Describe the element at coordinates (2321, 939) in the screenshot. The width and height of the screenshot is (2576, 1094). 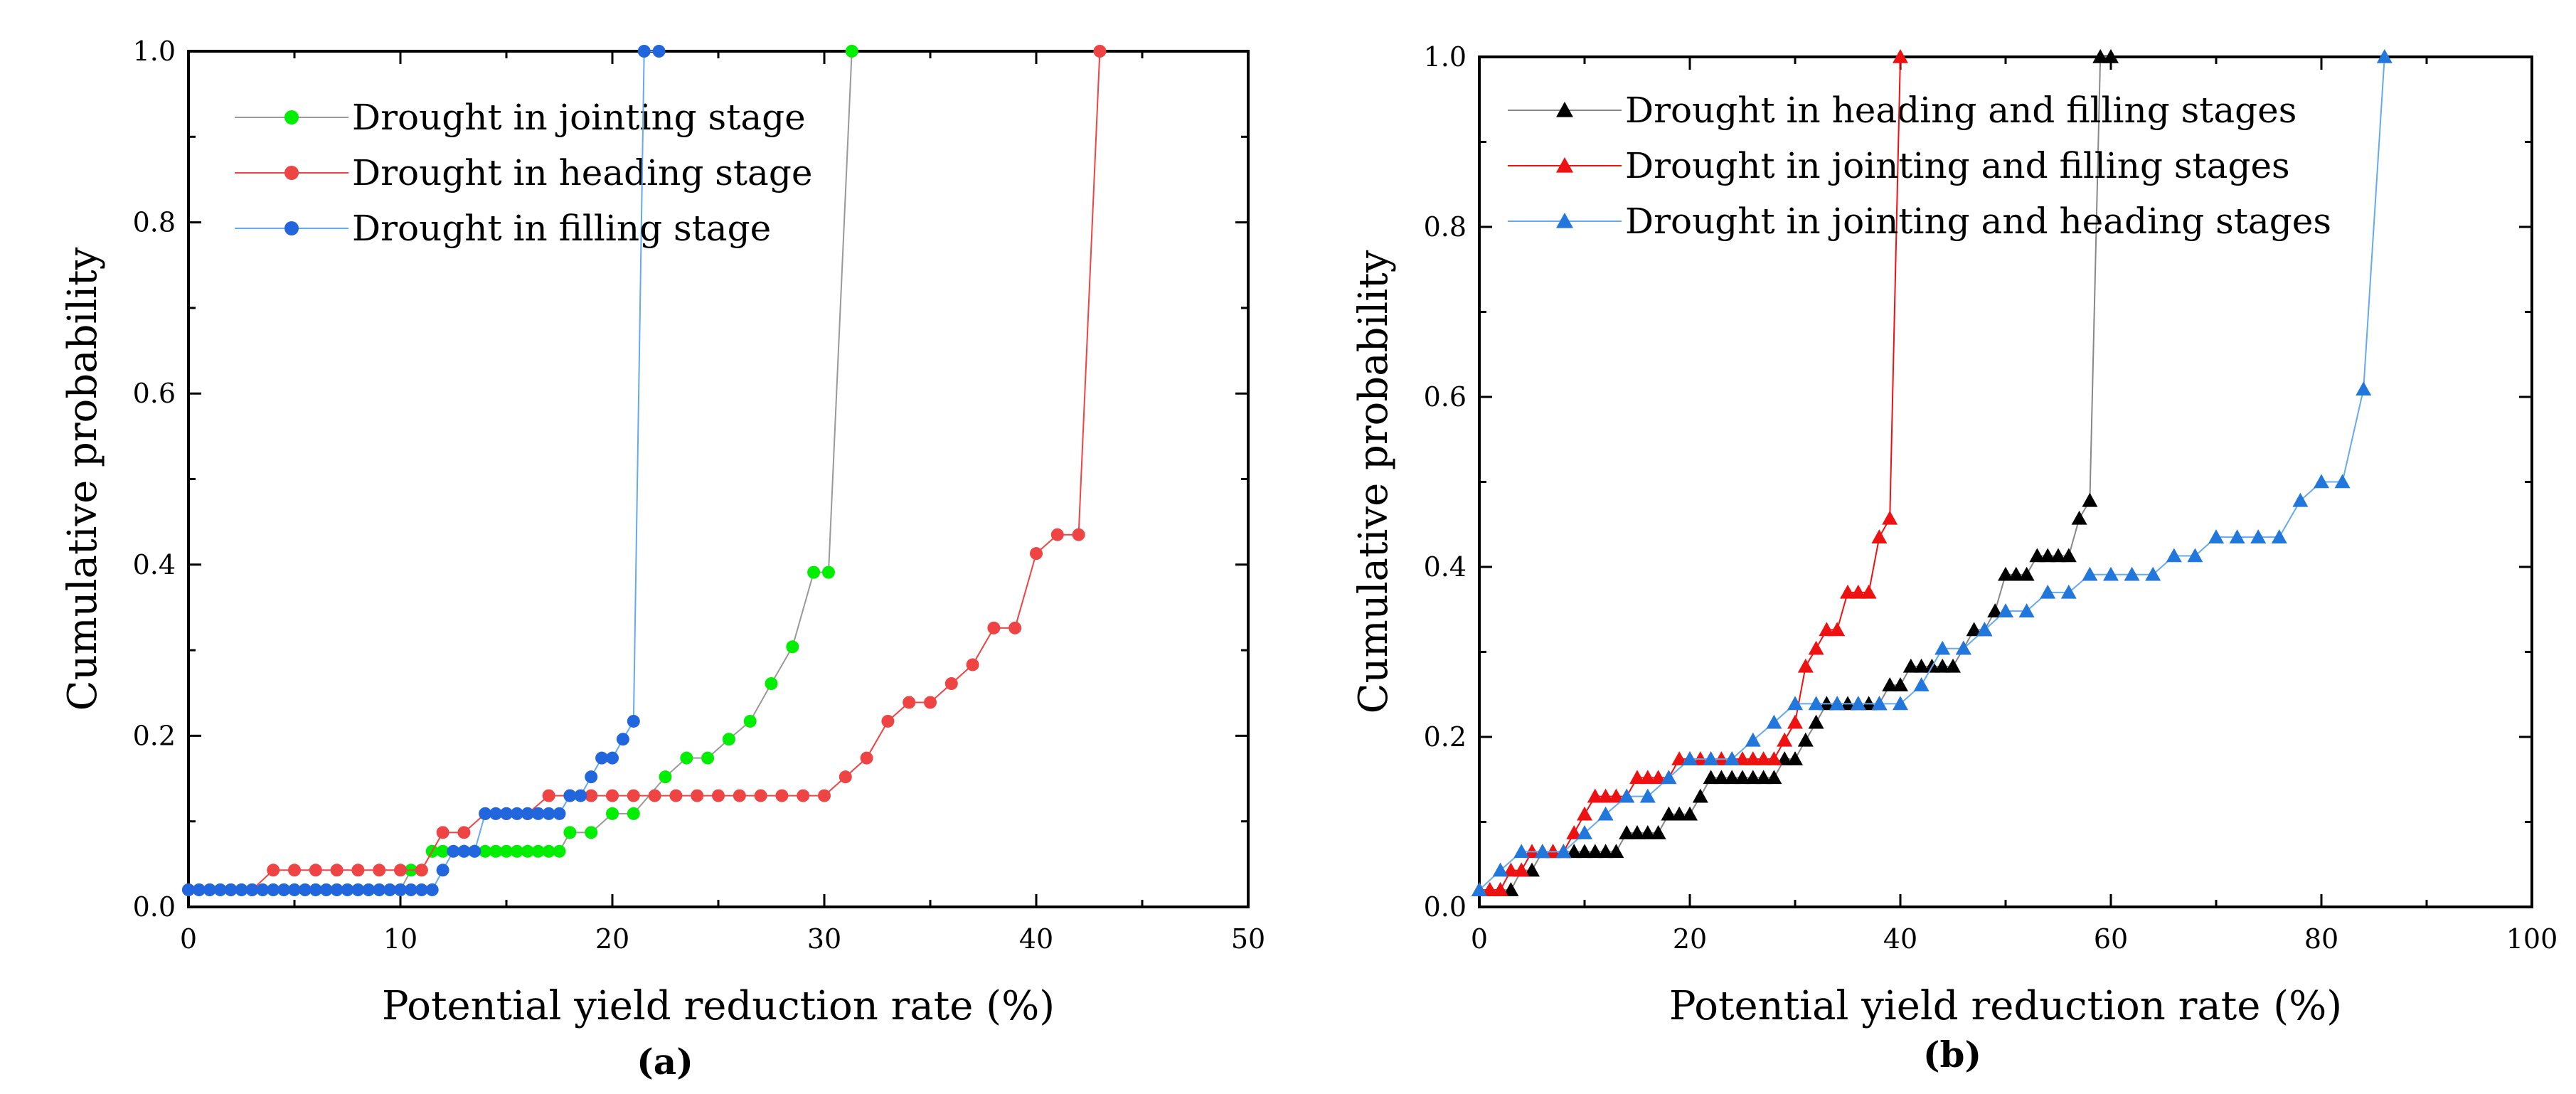
I see `x-tick-label: 80` at that location.